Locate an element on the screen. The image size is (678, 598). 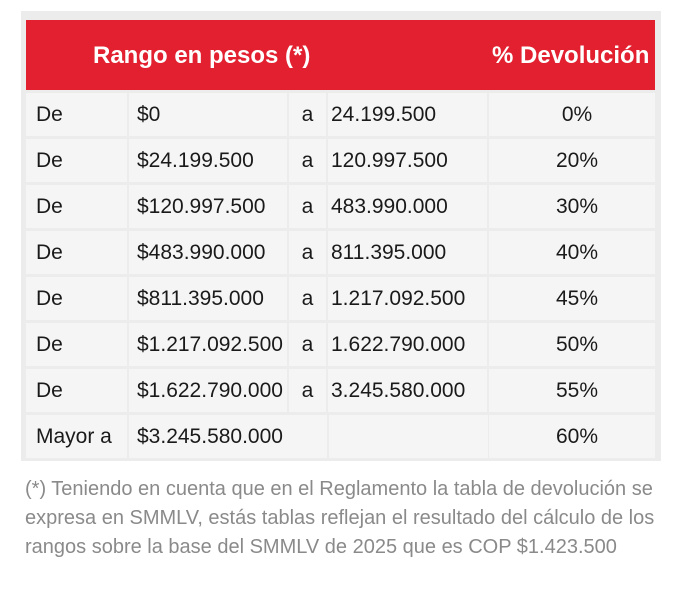
table-row: De $24.199.500 a 120.997.500 20% is located at coordinates (340, 160).